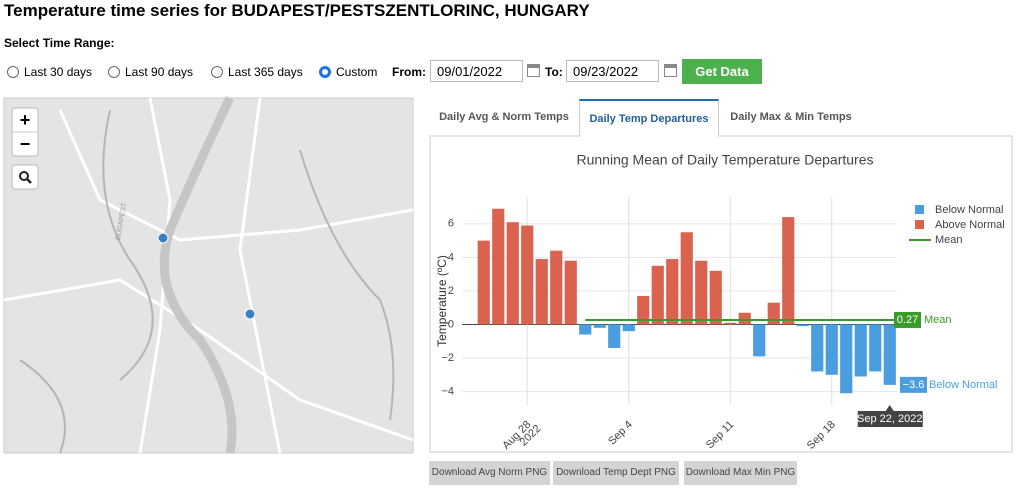  What do you see at coordinates (25, 144) in the screenshot?
I see `zoom-out: −` at bounding box center [25, 144].